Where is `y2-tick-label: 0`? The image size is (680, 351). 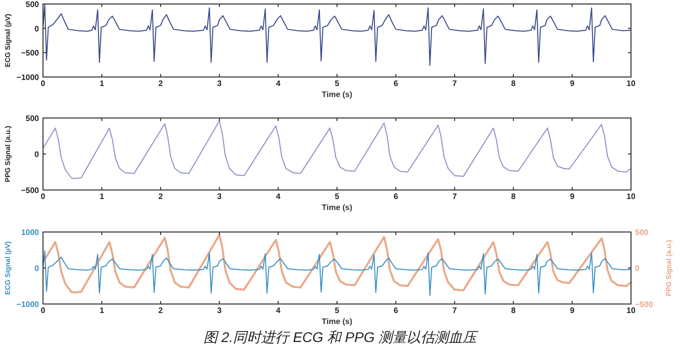
y2-tick-label: 0 is located at coordinates (637, 268).